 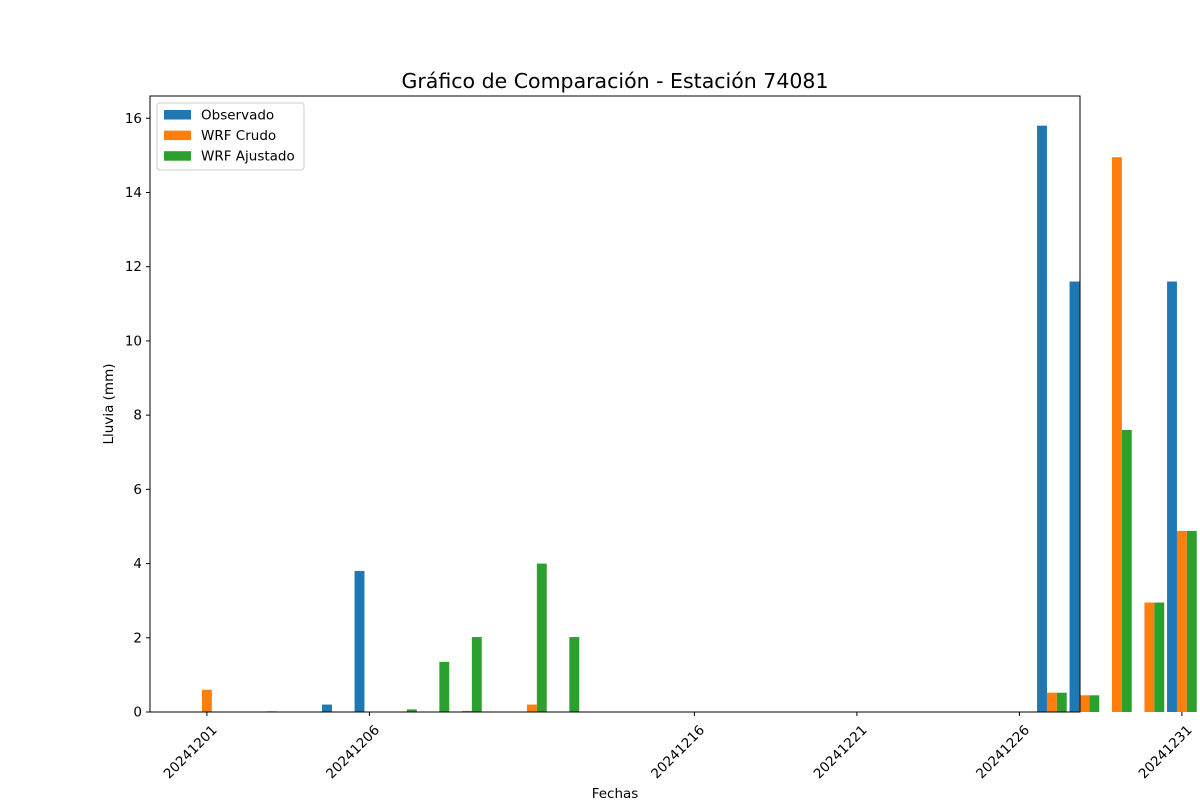 What do you see at coordinates (841, 752) in the screenshot?
I see `x-tick-label: 20241221` at bounding box center [841, 752].